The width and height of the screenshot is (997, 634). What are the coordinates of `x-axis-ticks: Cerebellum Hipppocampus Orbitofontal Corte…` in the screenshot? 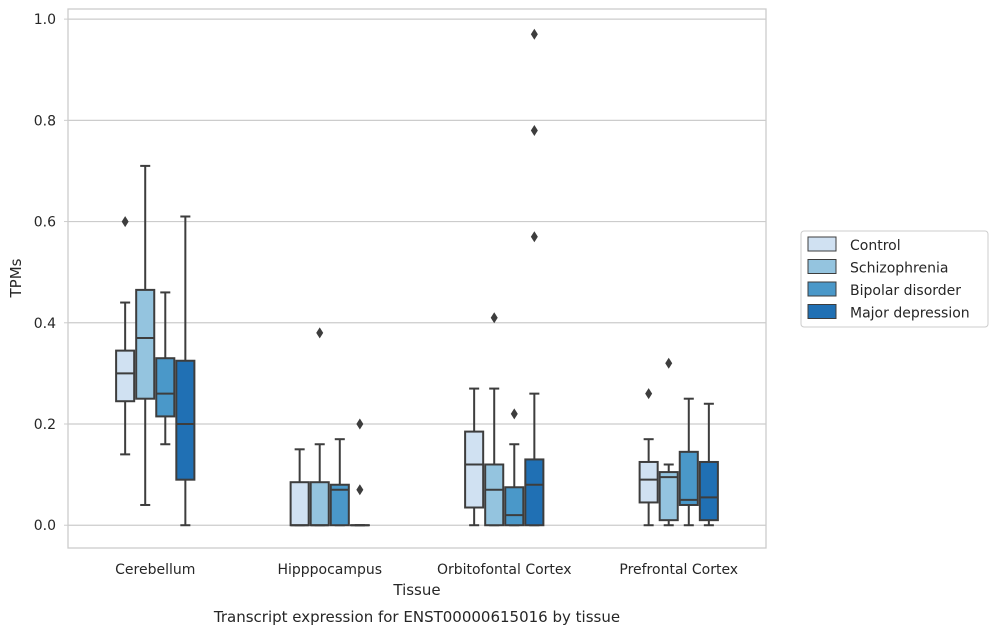 It's located at (426, 570).